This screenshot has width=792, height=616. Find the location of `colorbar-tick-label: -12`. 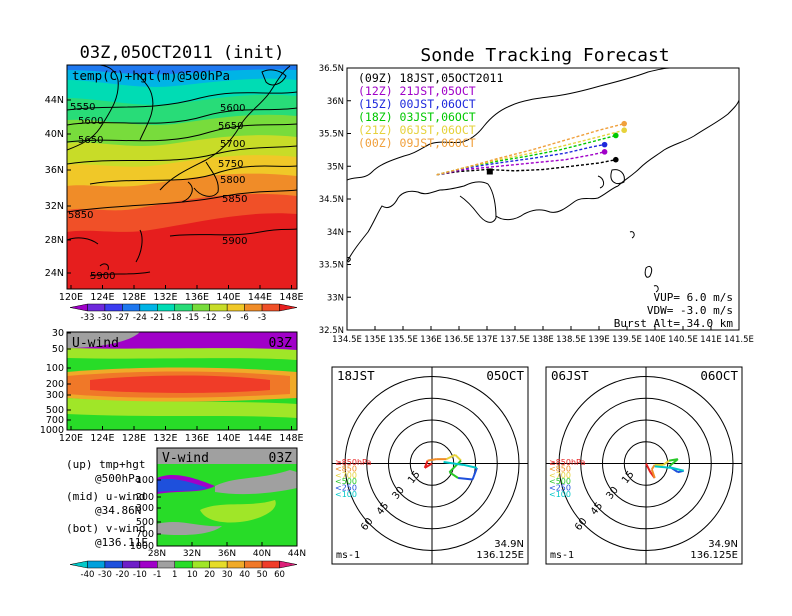

colorbar-tick-label: -12 is located at coordinates (210, 318).